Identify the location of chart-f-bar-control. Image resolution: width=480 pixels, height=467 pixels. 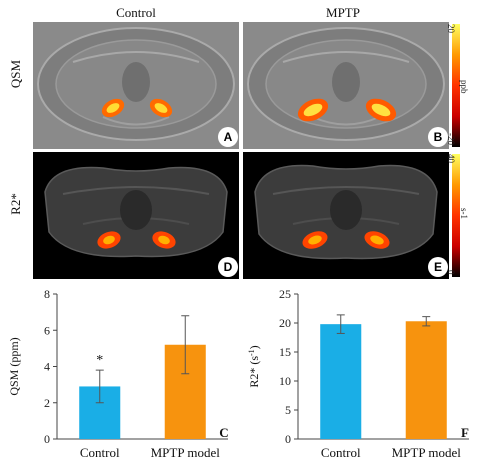
(341, 381).